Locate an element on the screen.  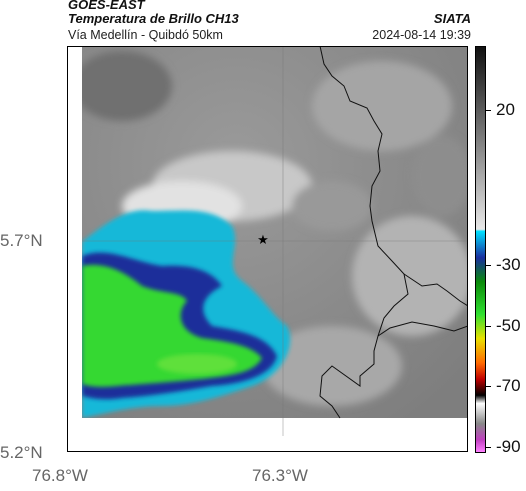
colorbar-label-minus50: -50 is located at coordinates (508, 325).